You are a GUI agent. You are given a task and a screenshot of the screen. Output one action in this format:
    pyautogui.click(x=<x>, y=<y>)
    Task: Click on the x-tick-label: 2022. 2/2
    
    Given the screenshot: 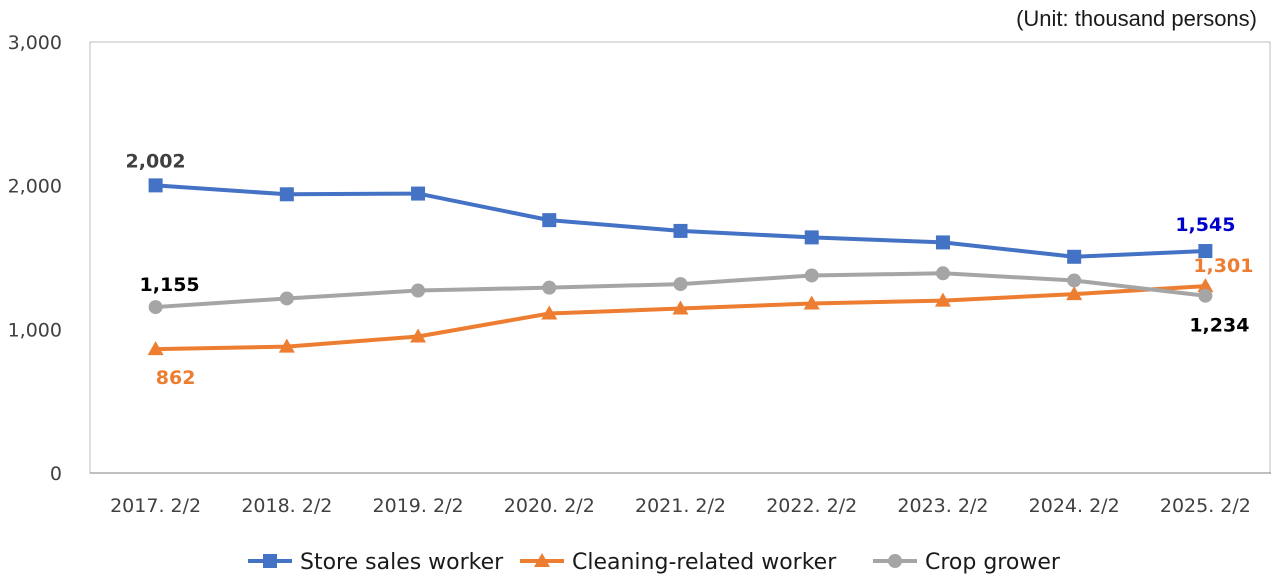 What is the action you would take?
    pyautogui.click(x=811, y=506)
    